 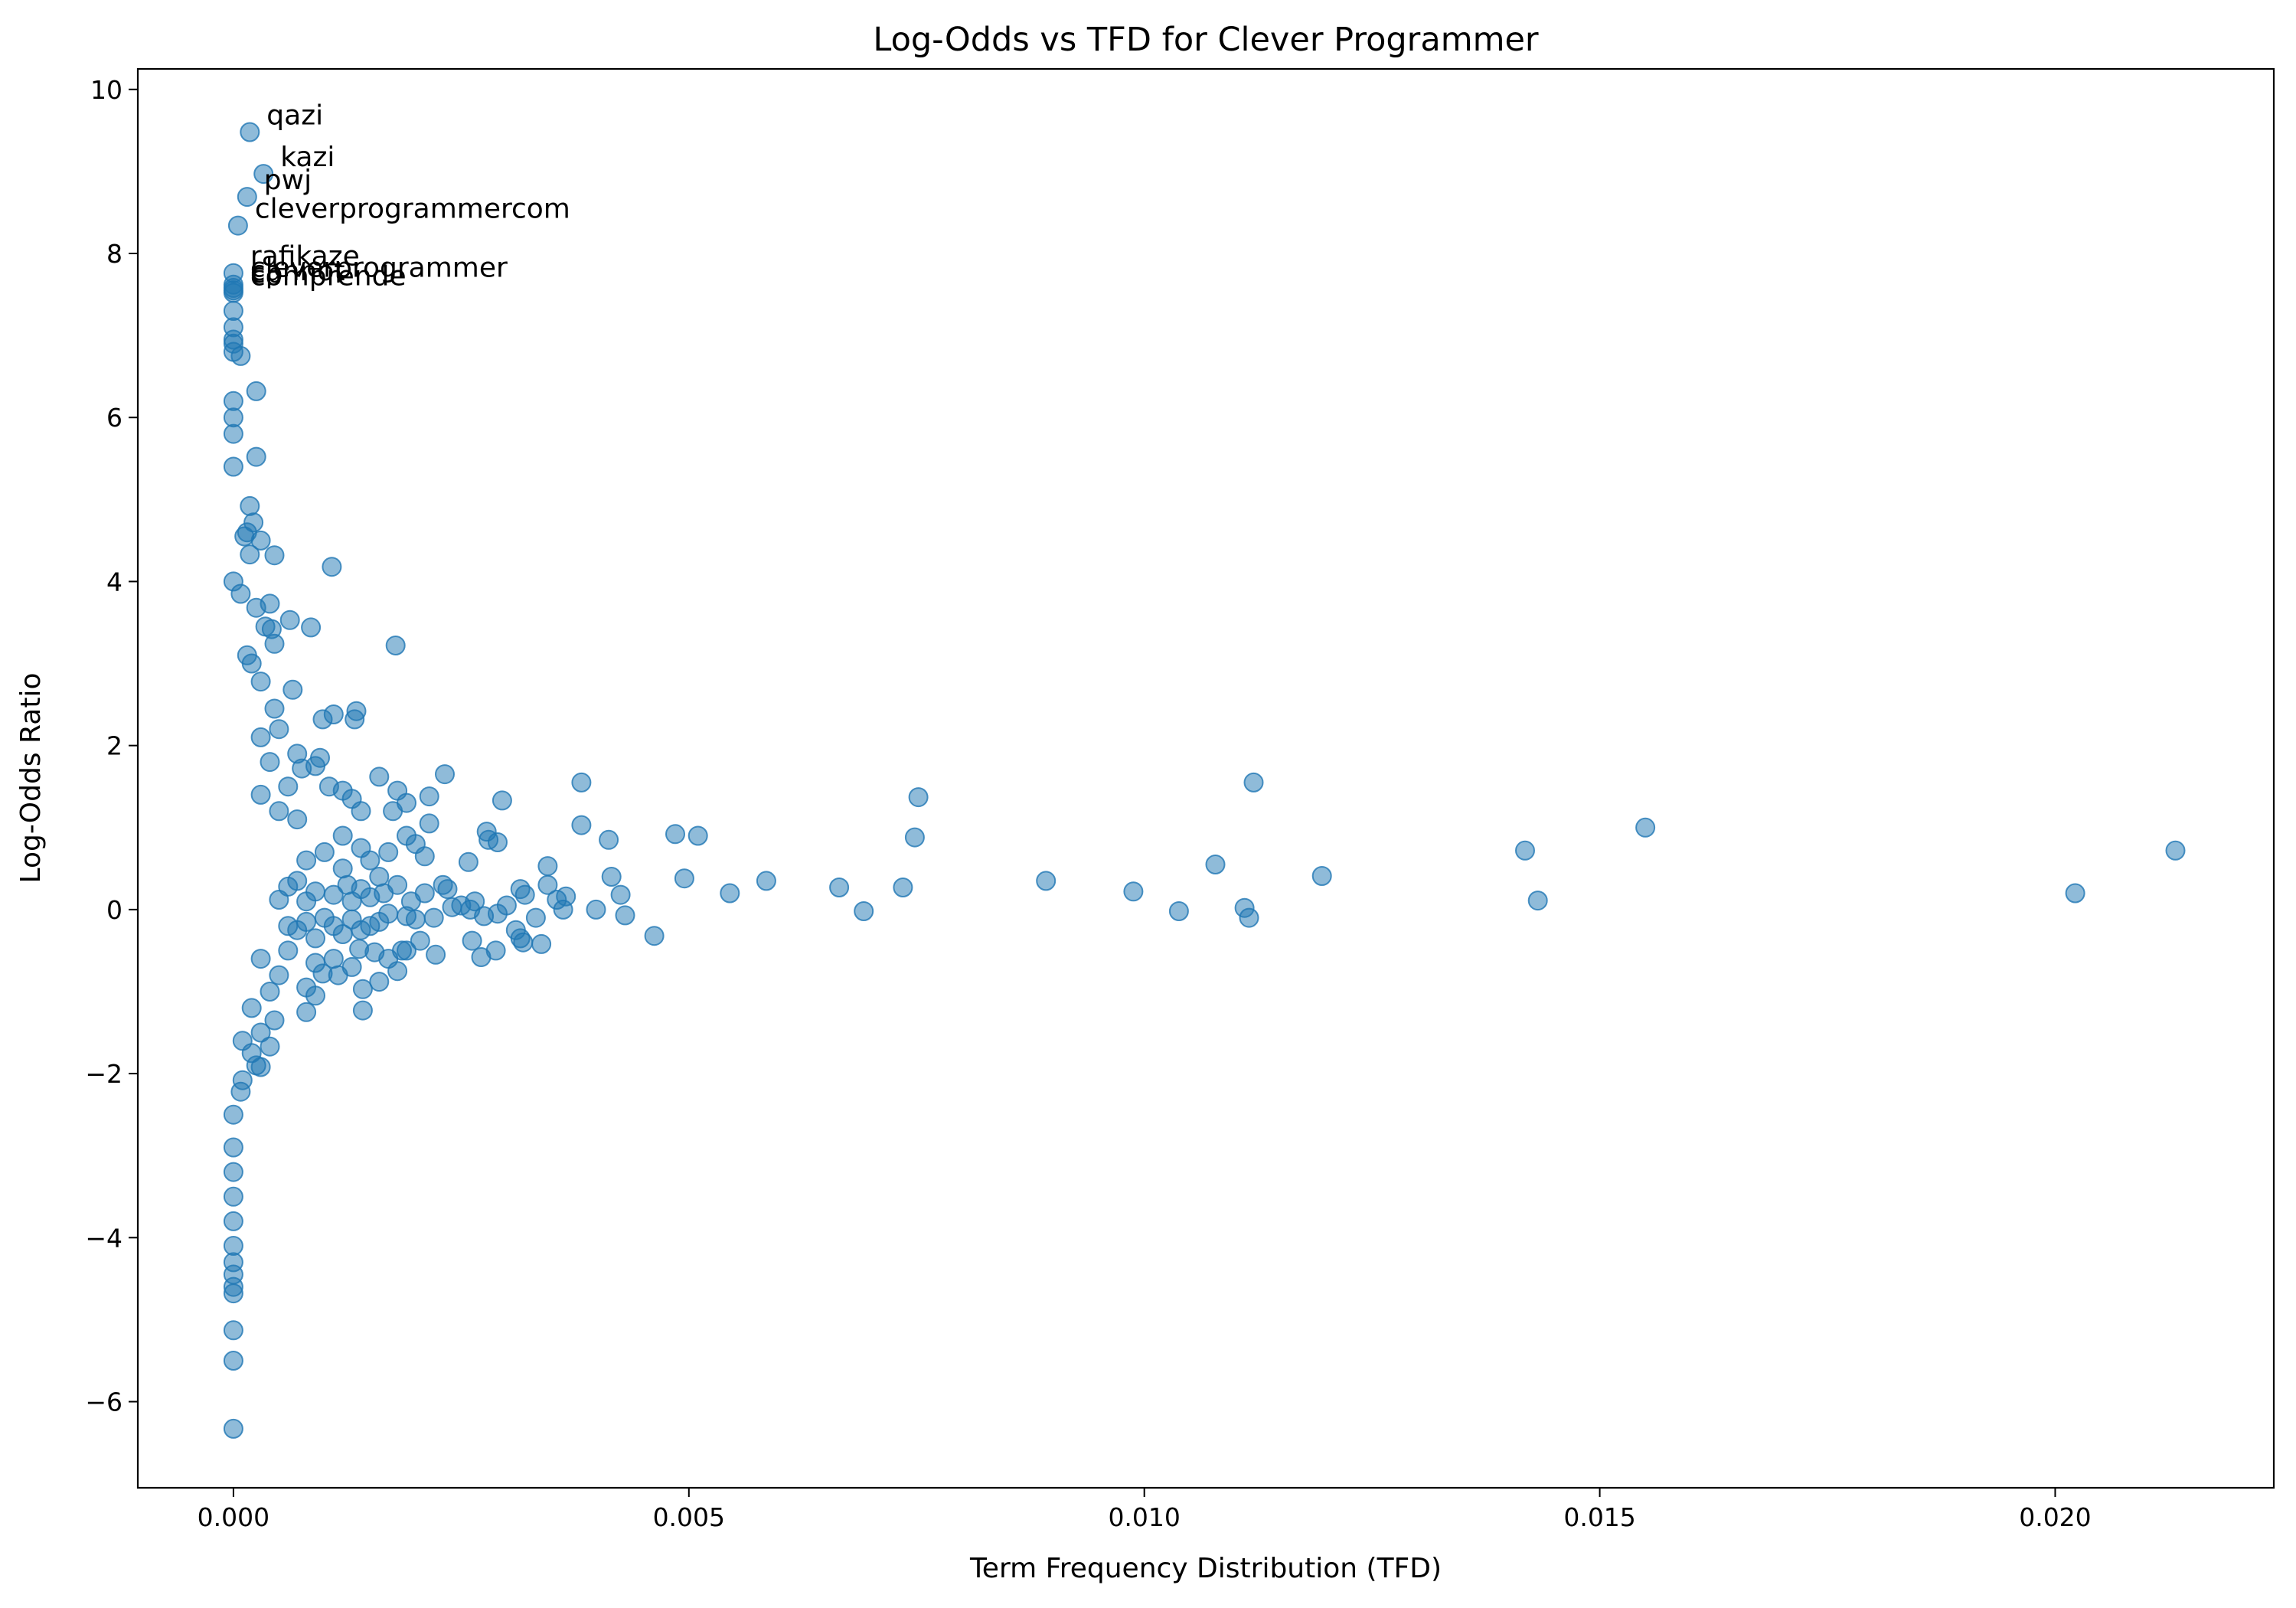 I want to click on point-annotation: comprende, so click(x=328, y=276).